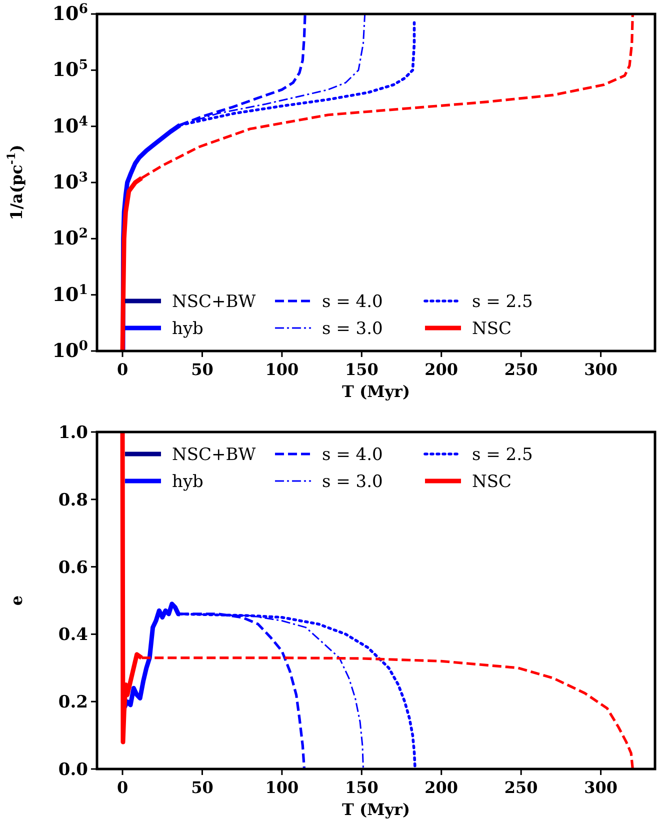  Describe the element at coordinates (70, 182) in the screenshot. I see `y-tick-label: 10$^{3}$` at that location.